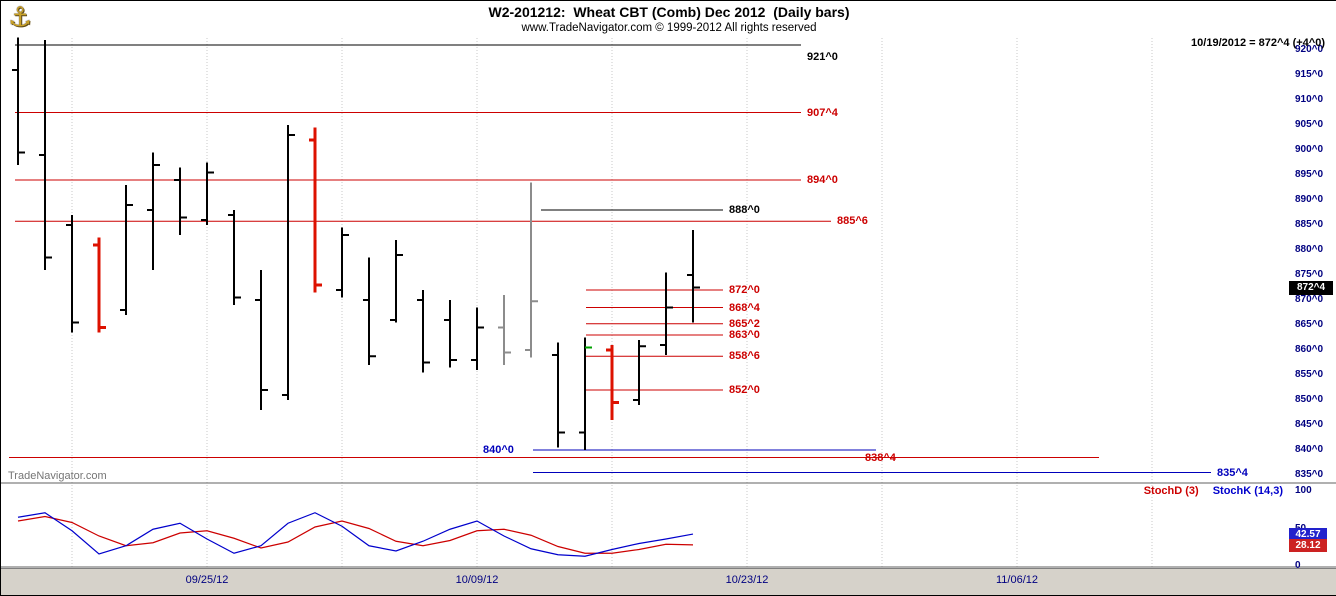  I want to click on stochd-line, so click(355, 534).